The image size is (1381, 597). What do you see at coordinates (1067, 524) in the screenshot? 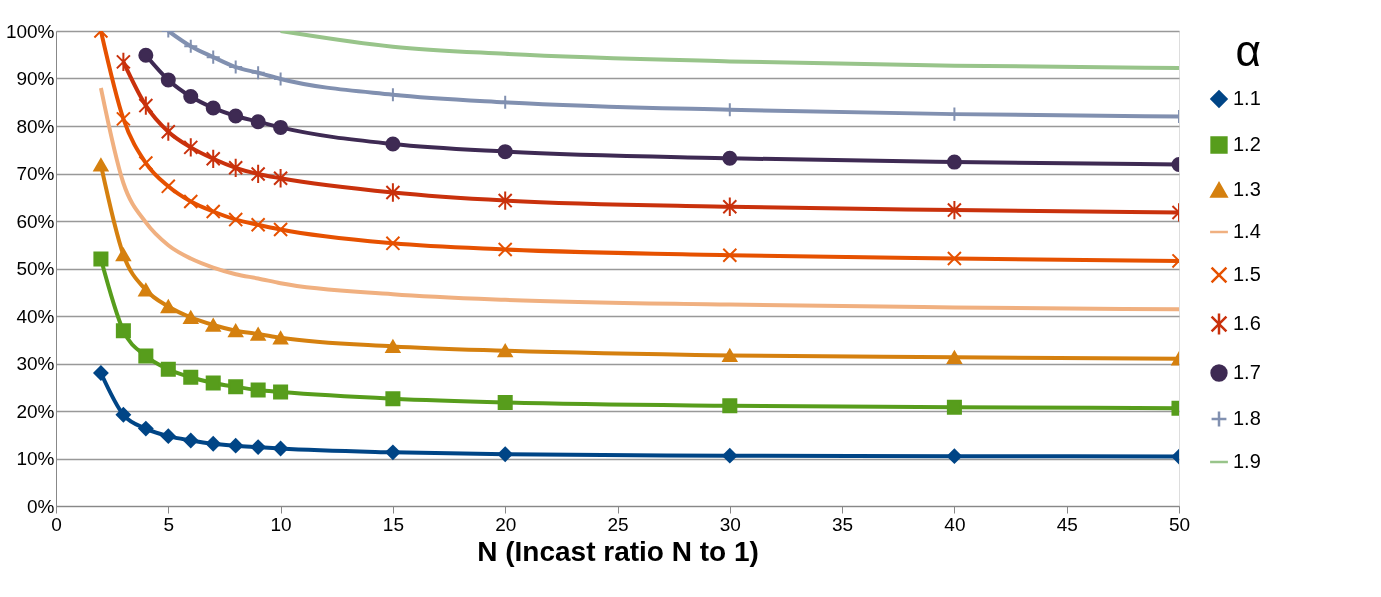
I see `x-tick-label: 45` at bounding box center [1067, 524].